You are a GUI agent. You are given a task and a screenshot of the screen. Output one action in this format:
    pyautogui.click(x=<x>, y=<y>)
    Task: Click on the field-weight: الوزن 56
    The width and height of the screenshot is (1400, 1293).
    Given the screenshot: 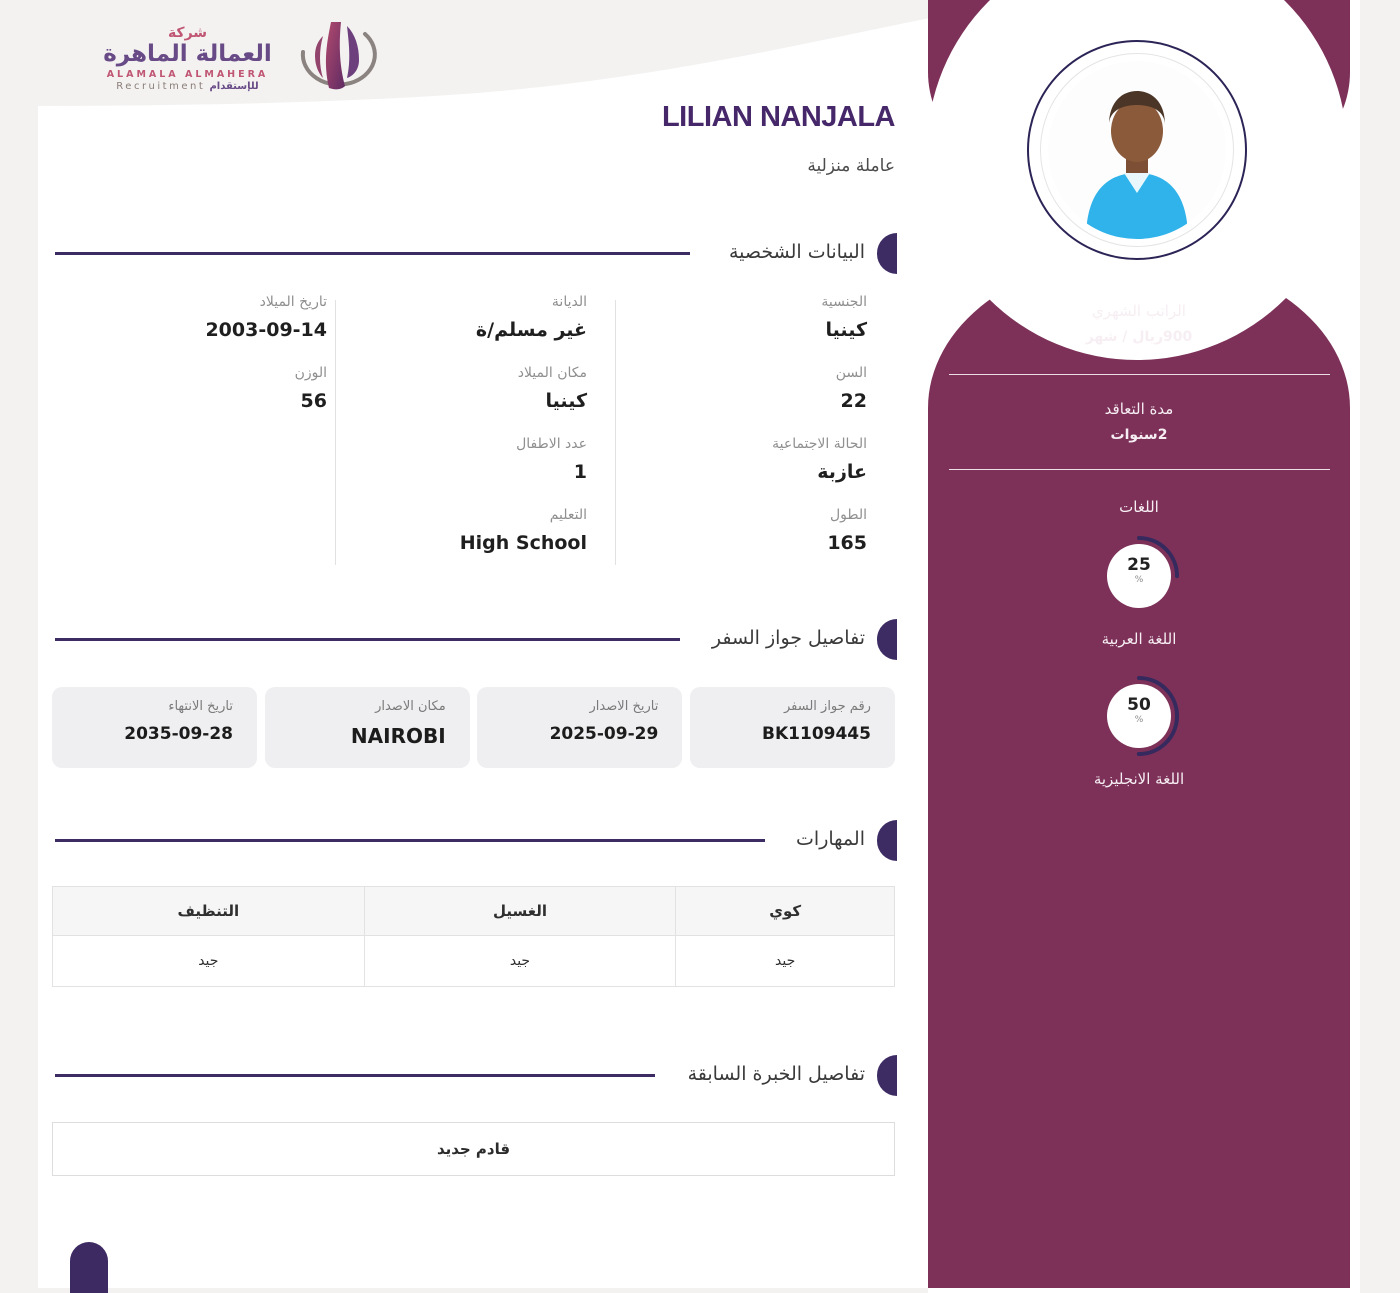 What is the action you would take?
    pyautogui.click(x=191, y=401)
    